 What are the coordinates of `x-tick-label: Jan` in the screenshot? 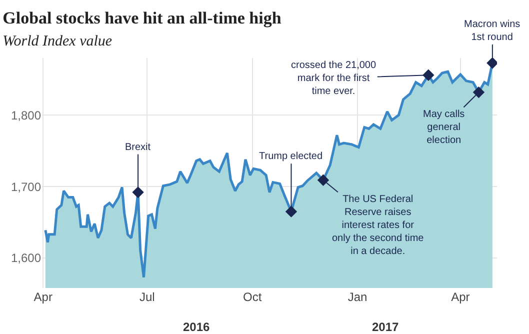 It's located at (358, 297).